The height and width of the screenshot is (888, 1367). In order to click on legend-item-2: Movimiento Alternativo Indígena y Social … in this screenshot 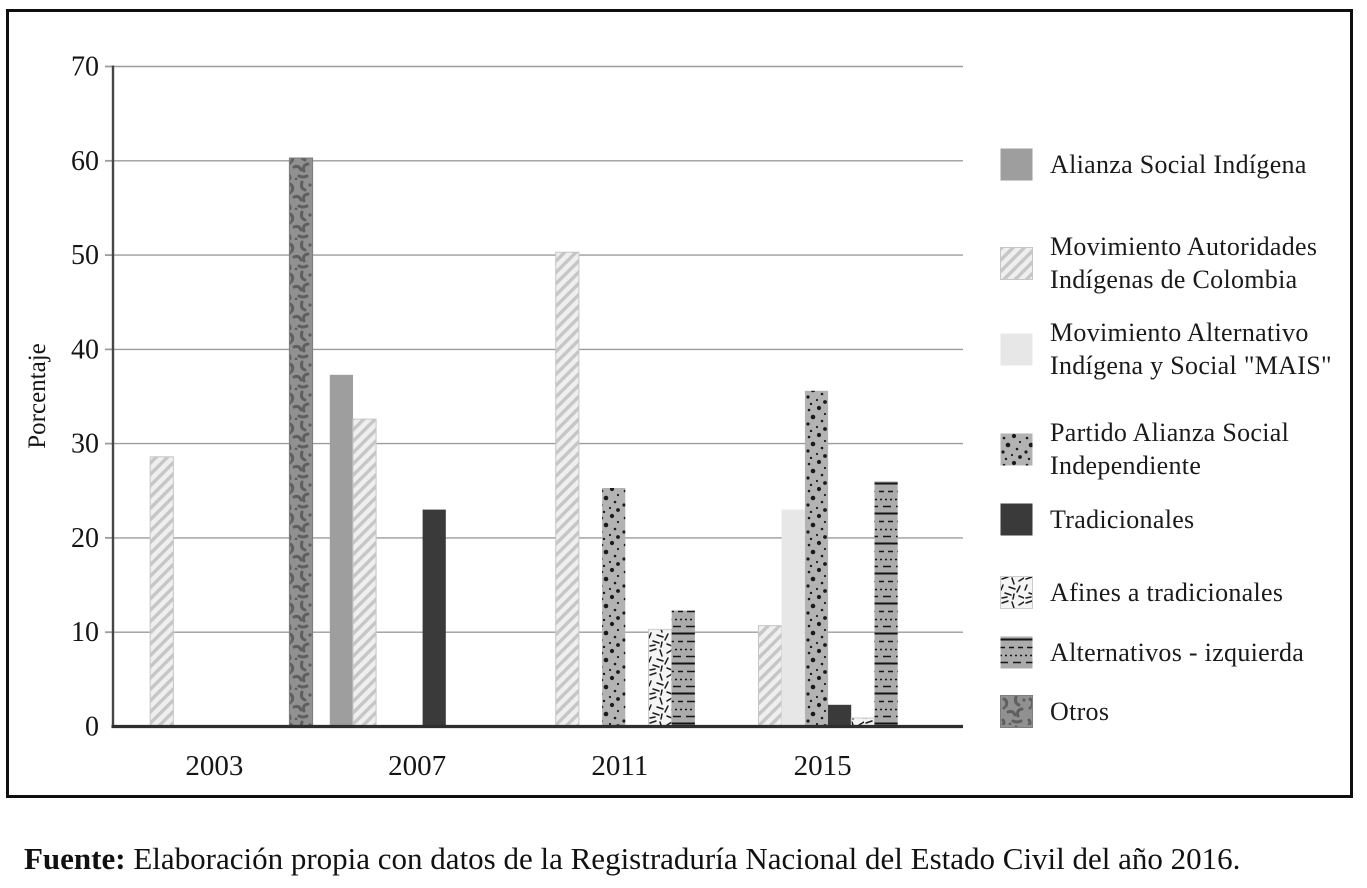, I will do `click(1175, 349)`.